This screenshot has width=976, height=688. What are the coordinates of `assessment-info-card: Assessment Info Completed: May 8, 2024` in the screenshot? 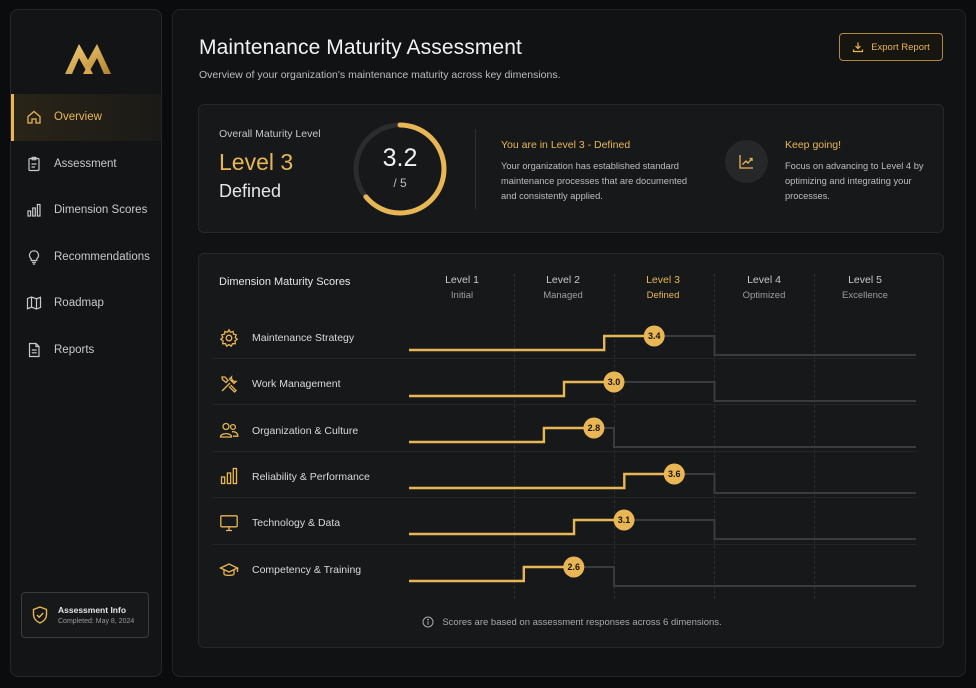 It's located at (85, 615).